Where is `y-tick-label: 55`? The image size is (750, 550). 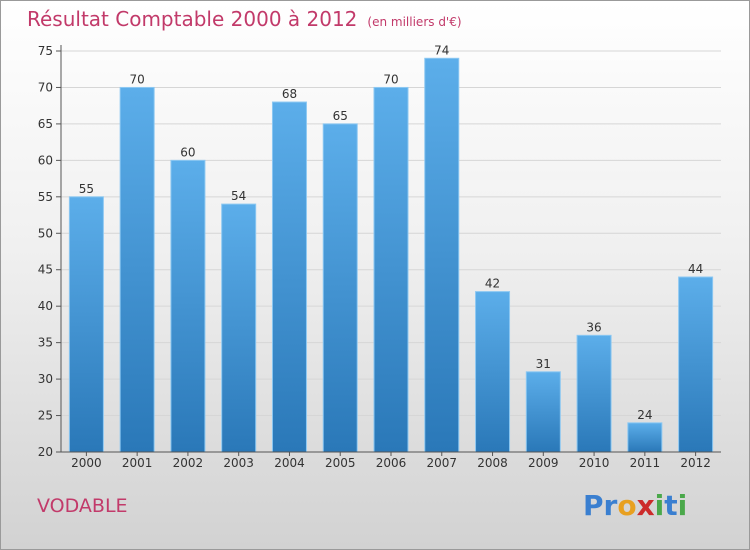
y-tick-label: 55 is located at coordinates (45, 197).